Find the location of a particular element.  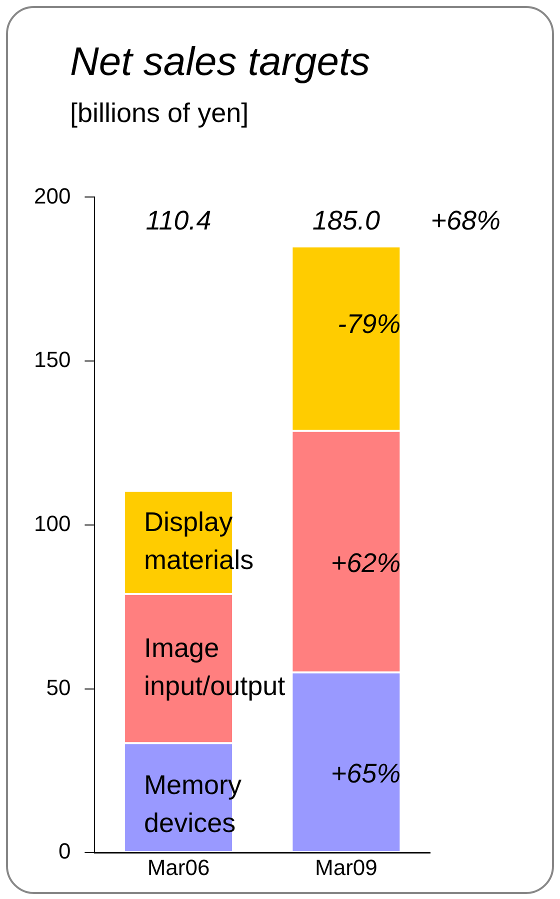

annotation: -79% is located at coordinates (369, 324).